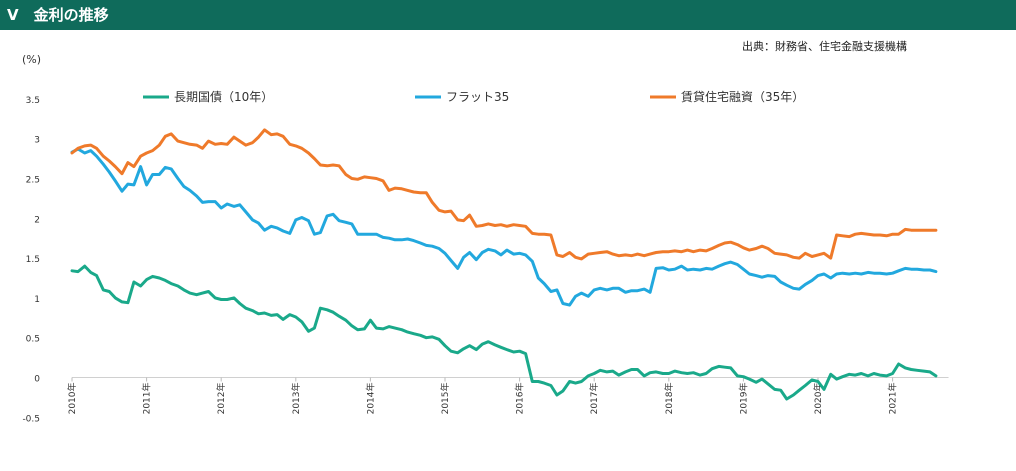  Describe the element at coordinates (31, 59) in the screenshot. I see `y-axis-label: (%)` at that location.